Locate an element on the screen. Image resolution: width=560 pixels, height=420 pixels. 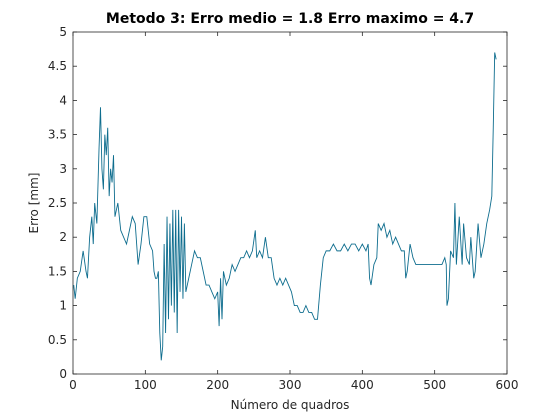
x-tick-label: 200 is located at coordinates (217, 385).